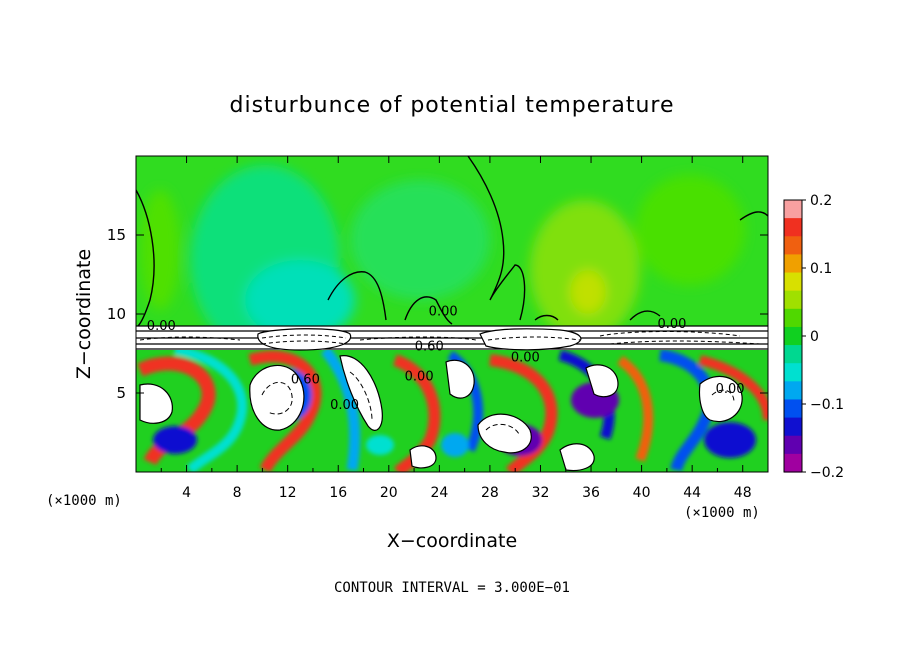 The height and width of the screenshot is (654, 904). Describe the element at coordinates (84, 314) in the screenshot. I see `y-axis-label: Z−coordinate` at that location.